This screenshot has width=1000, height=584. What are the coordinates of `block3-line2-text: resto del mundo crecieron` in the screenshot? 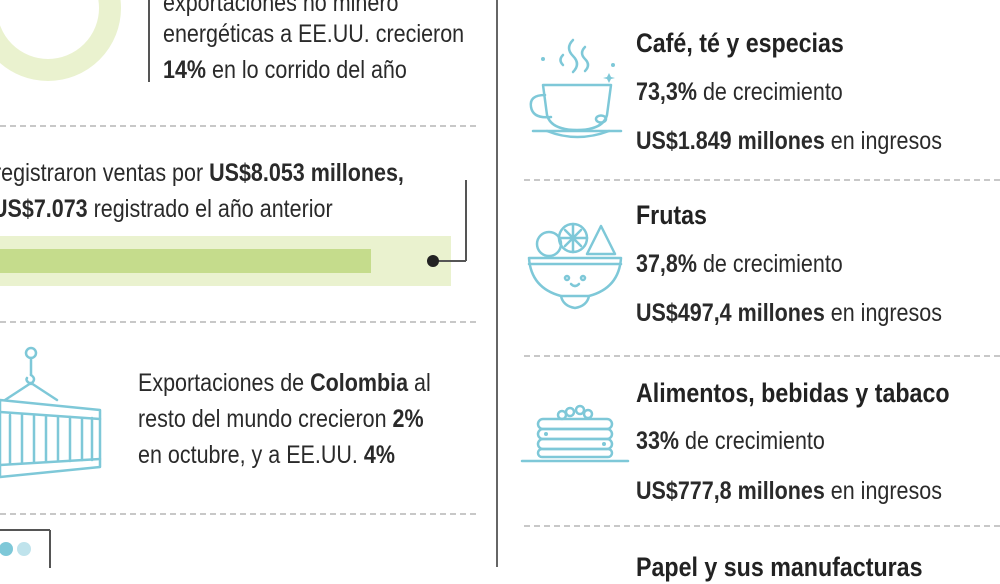 It's located at (265, 419).